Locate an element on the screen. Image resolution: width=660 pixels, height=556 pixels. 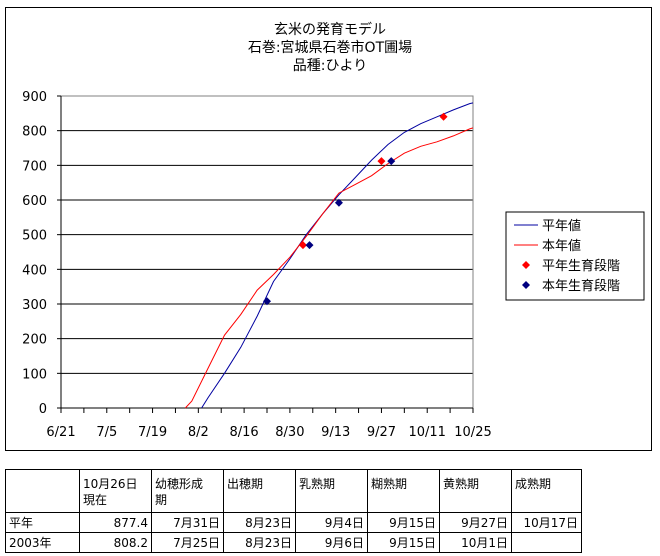
table-header-cell: 10月26日 現在 is located at coordinates (115, 491).